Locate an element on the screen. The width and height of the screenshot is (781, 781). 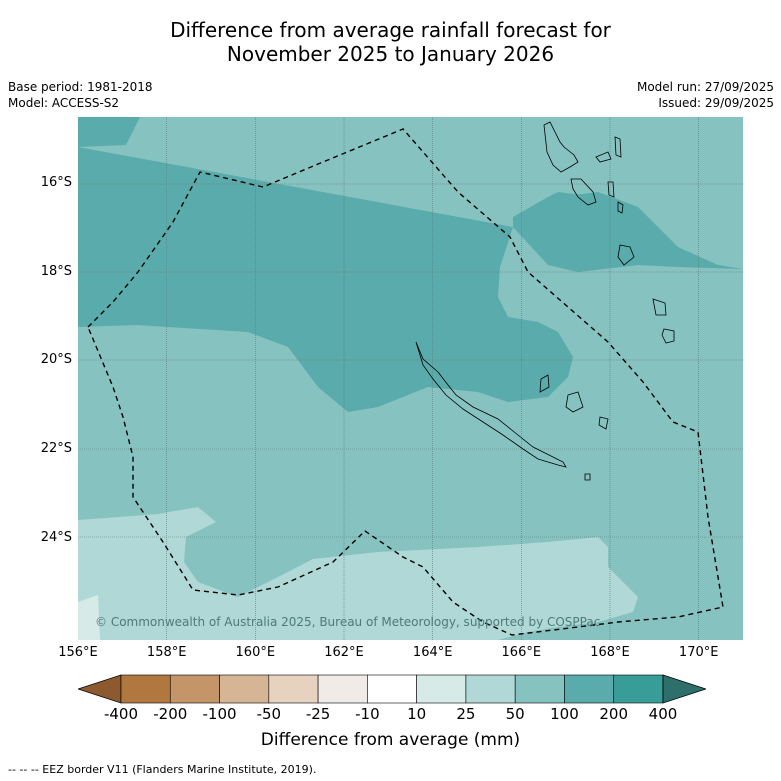
colorbar-tick-label: 200 is located at coordinates (614, 714).